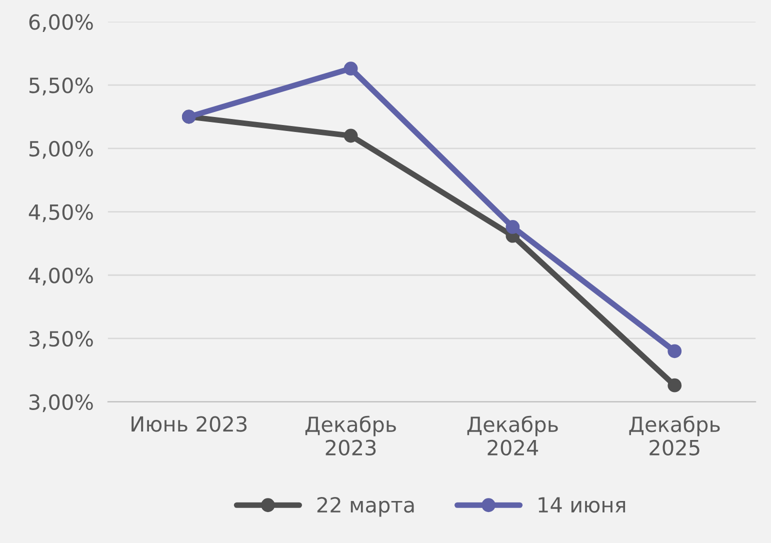  Describe the element at coordinates (61, 403) in the screenshot. I see `y-tick-label: 3,00%` at that location.